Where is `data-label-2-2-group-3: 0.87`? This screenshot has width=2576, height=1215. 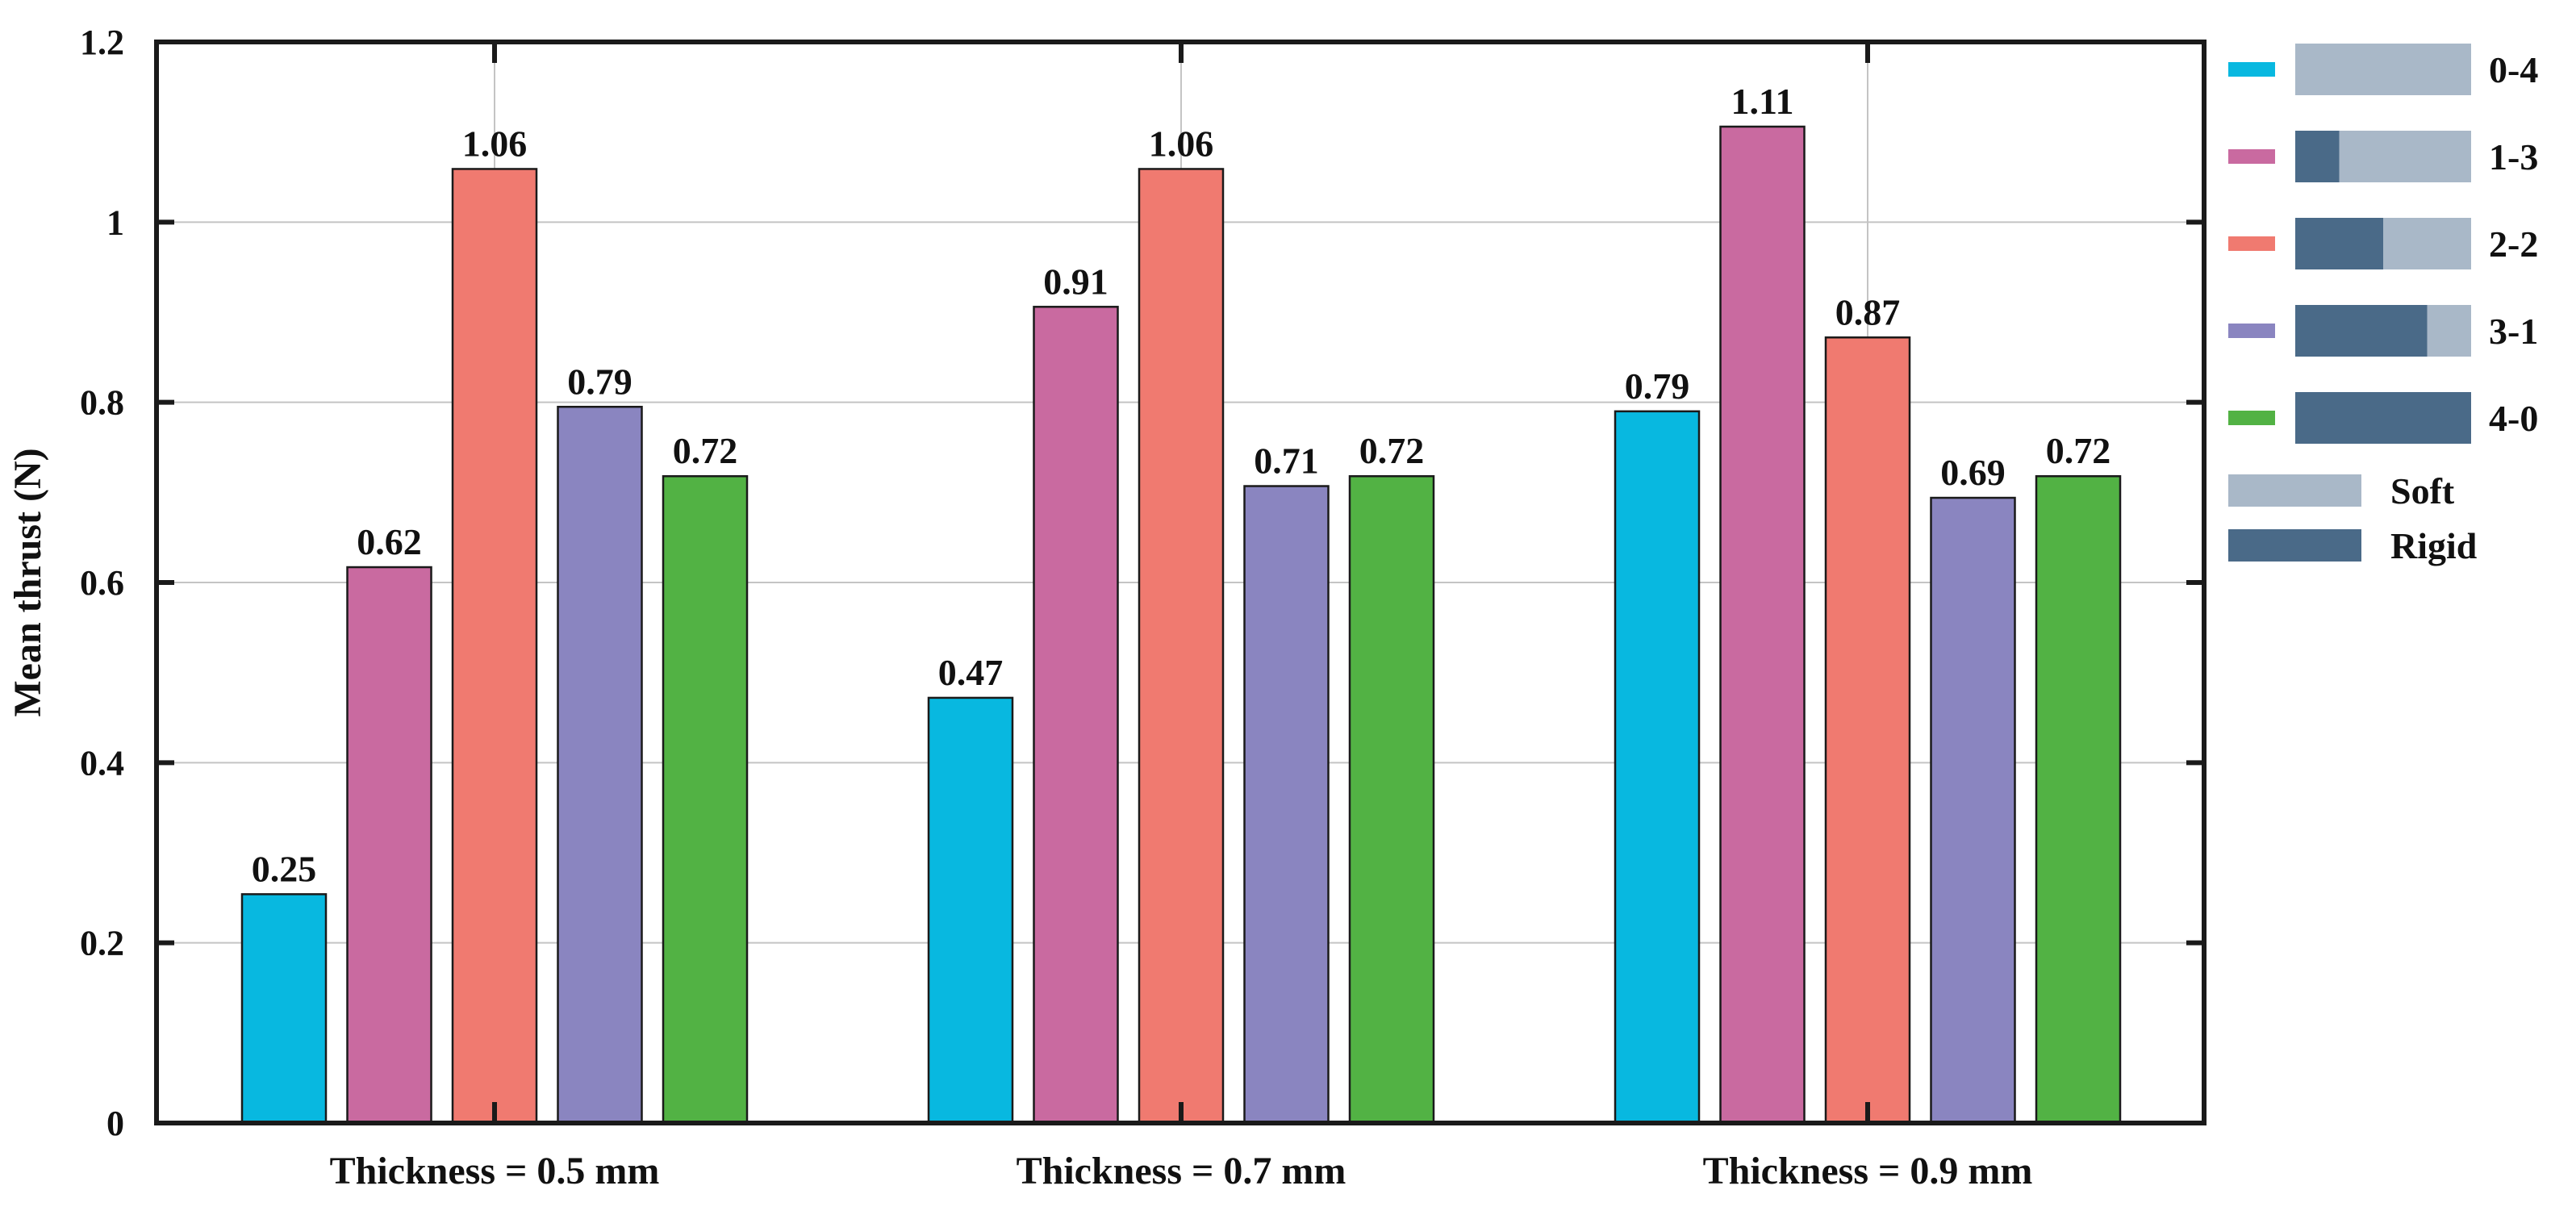 data-label-2-2-group-3: 0.87 is located at coordinates (1868, 311).